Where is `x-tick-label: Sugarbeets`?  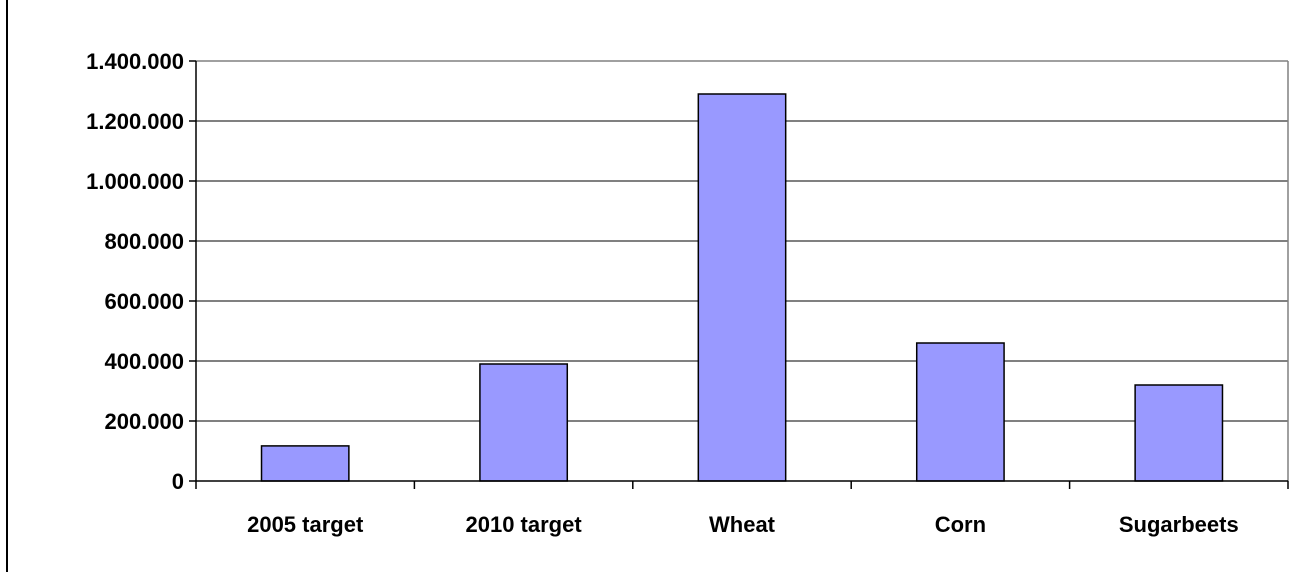
x-tick-label: Sugarbeets is located at coordinates (1179, 524).